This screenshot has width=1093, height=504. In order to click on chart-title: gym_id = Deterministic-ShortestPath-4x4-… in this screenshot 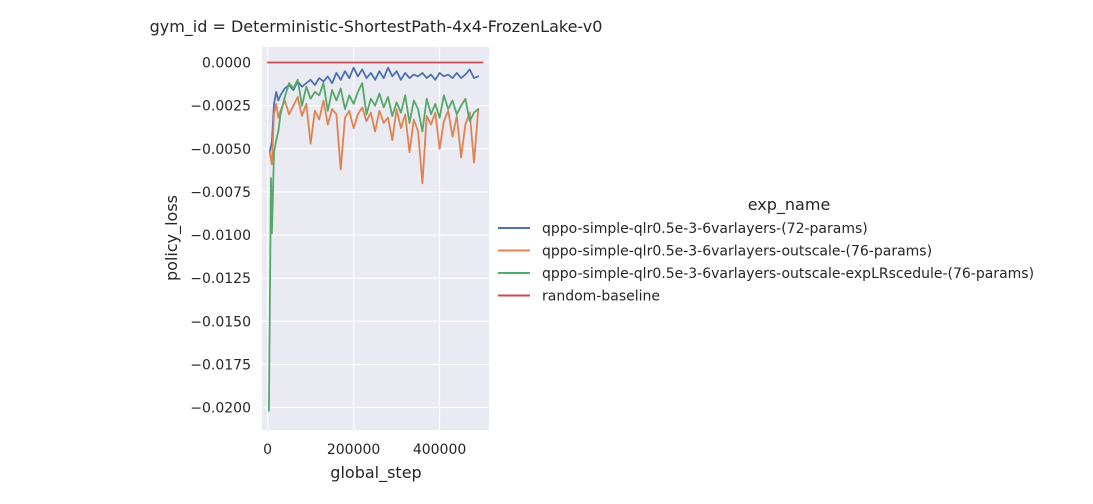, I will do `click(376, 27)`.